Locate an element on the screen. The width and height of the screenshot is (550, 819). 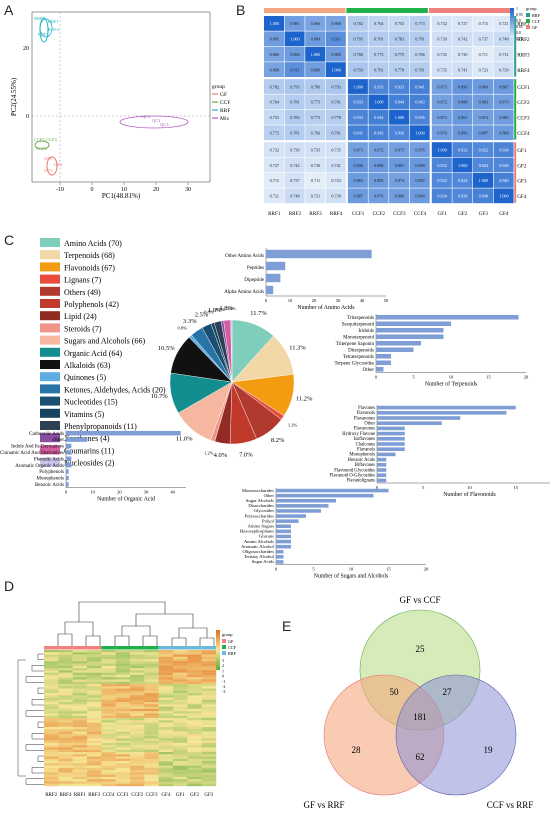
bar-category-label: Other is located at coordinates (59, 440).